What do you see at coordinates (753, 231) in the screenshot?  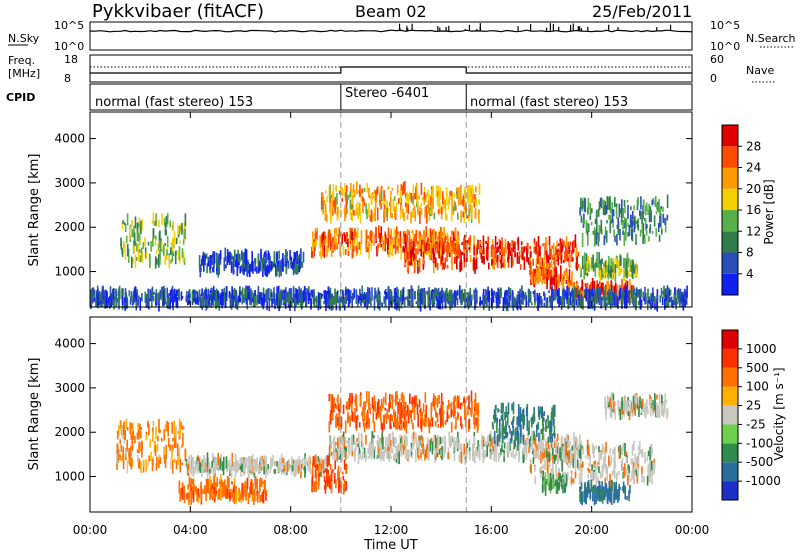 I see `colorbar-tick-label: 12` at bounding box center [753, 231].